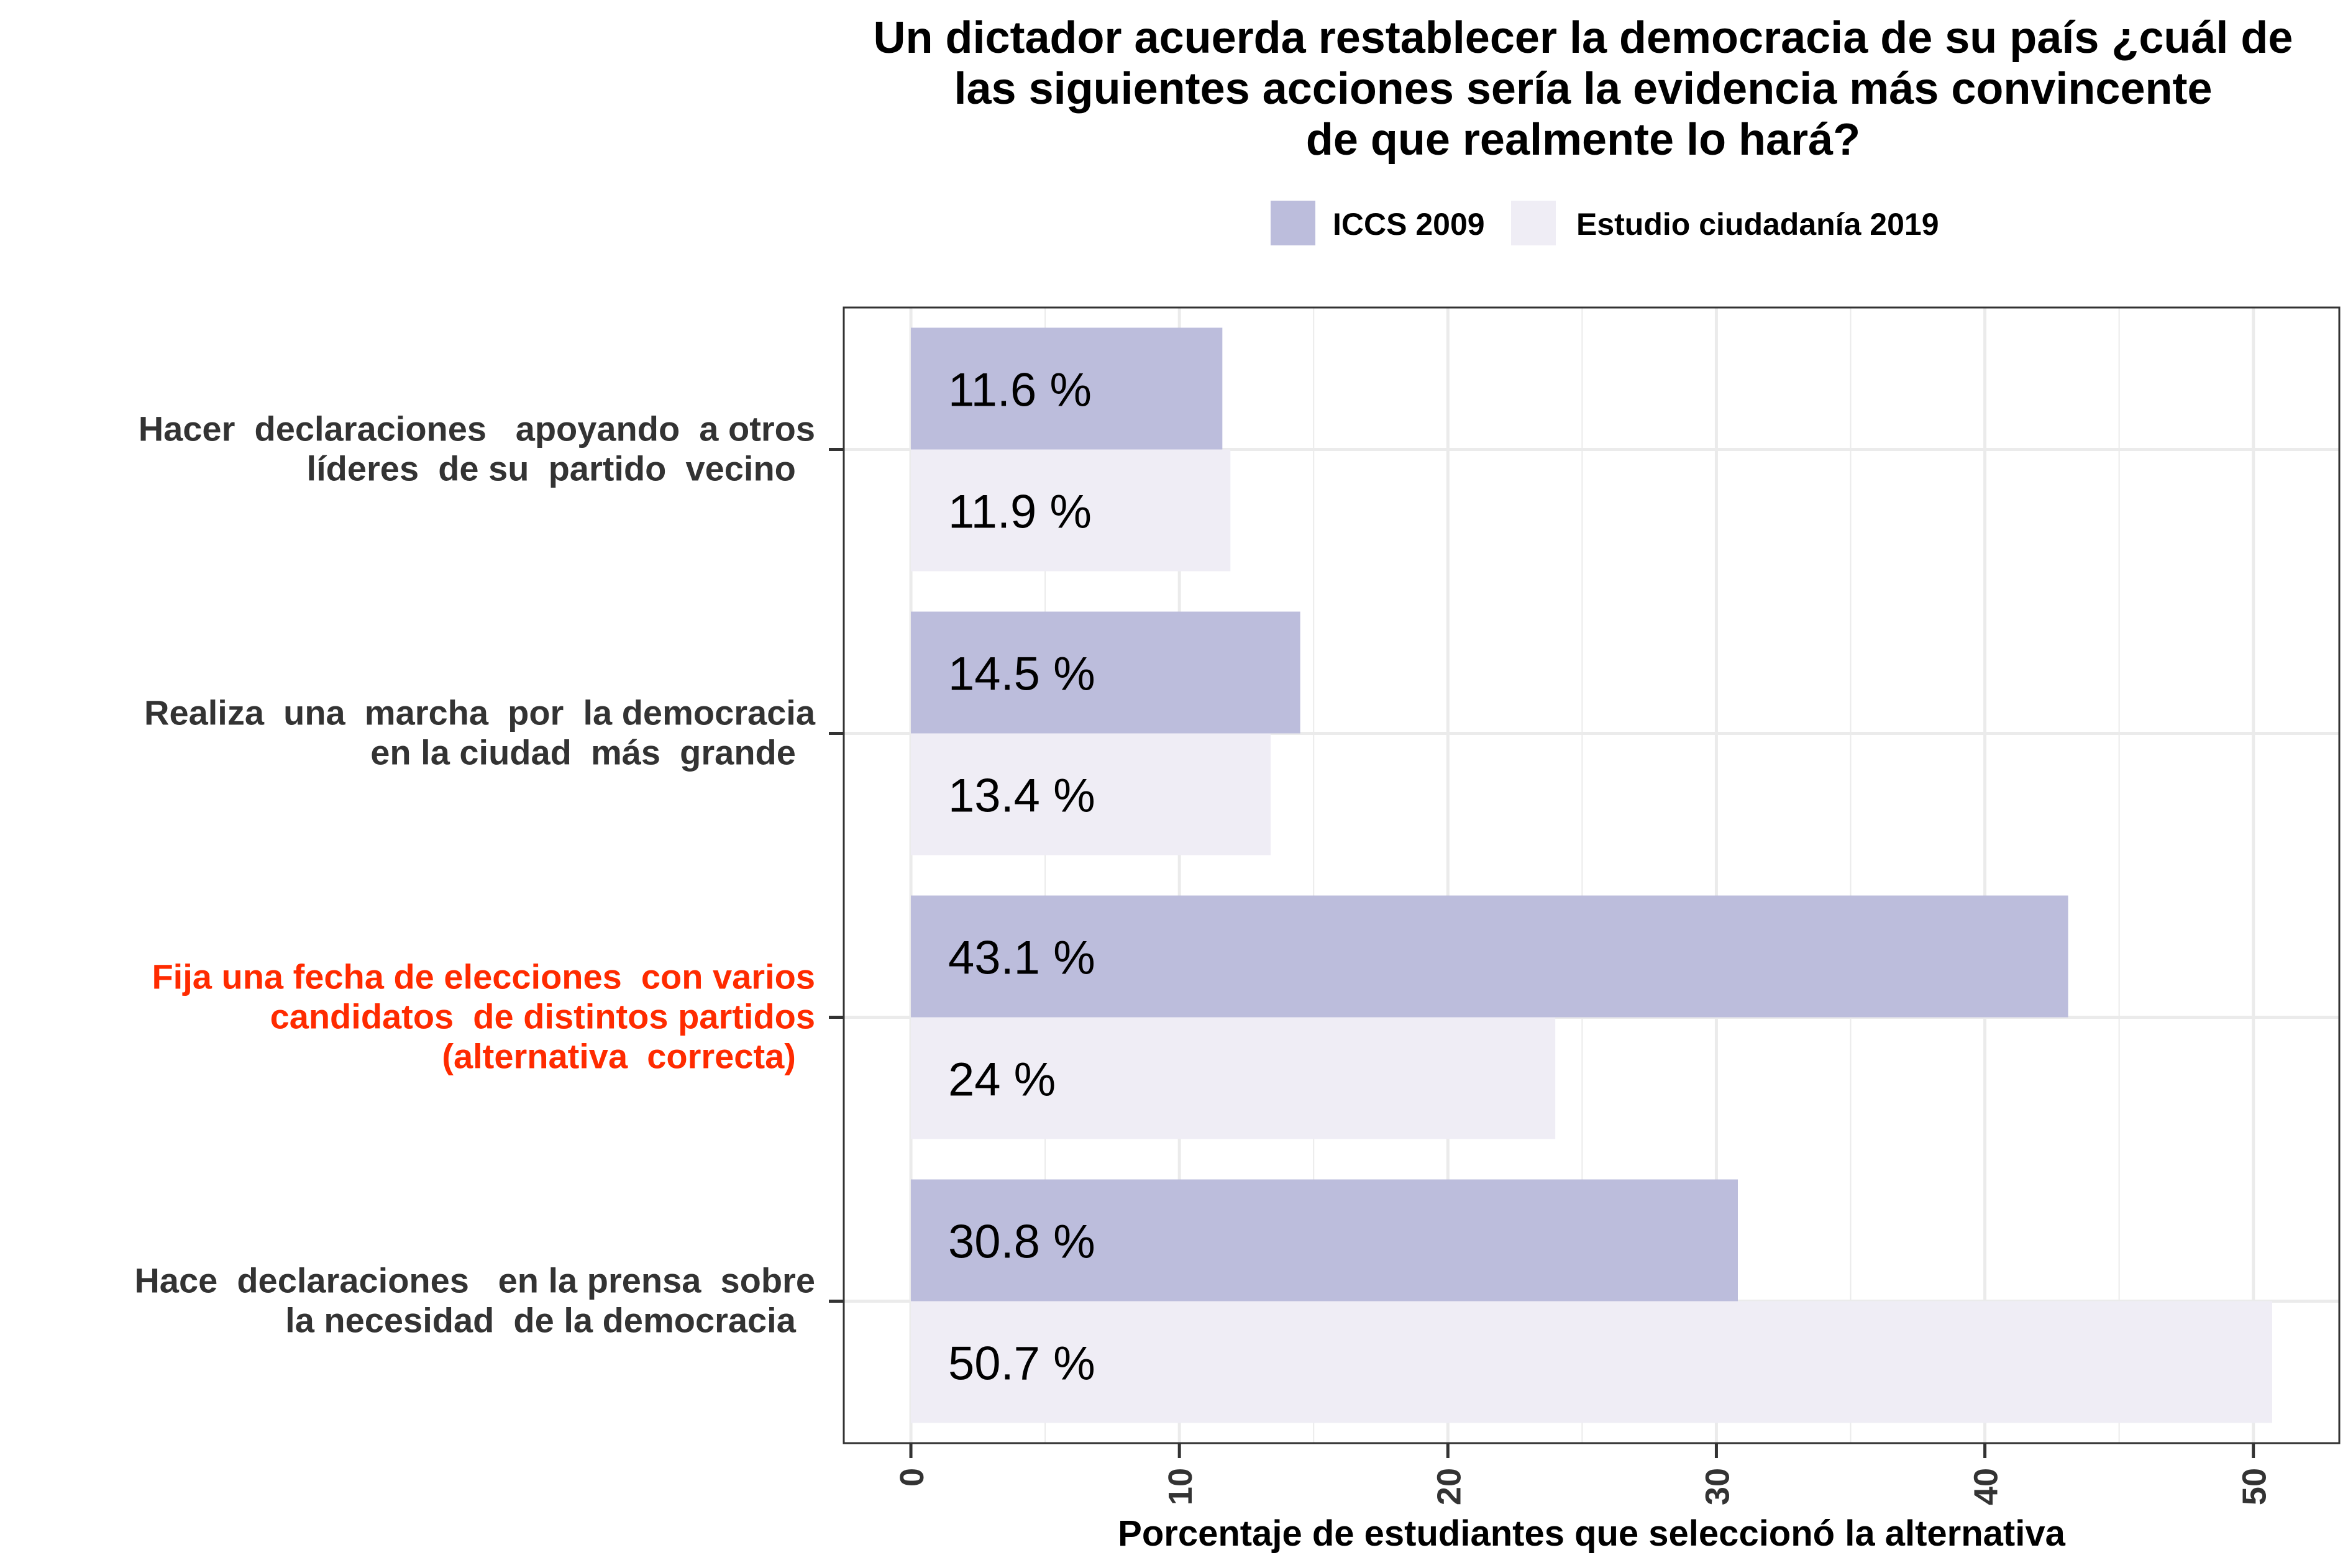 Image resolution: width=2348 pixels, height=1568 pixels. Describe the element at coordinates (477, 429) in the screenshot. I see `category-label: Hacer declaraciones apoyando a otros` at that location.